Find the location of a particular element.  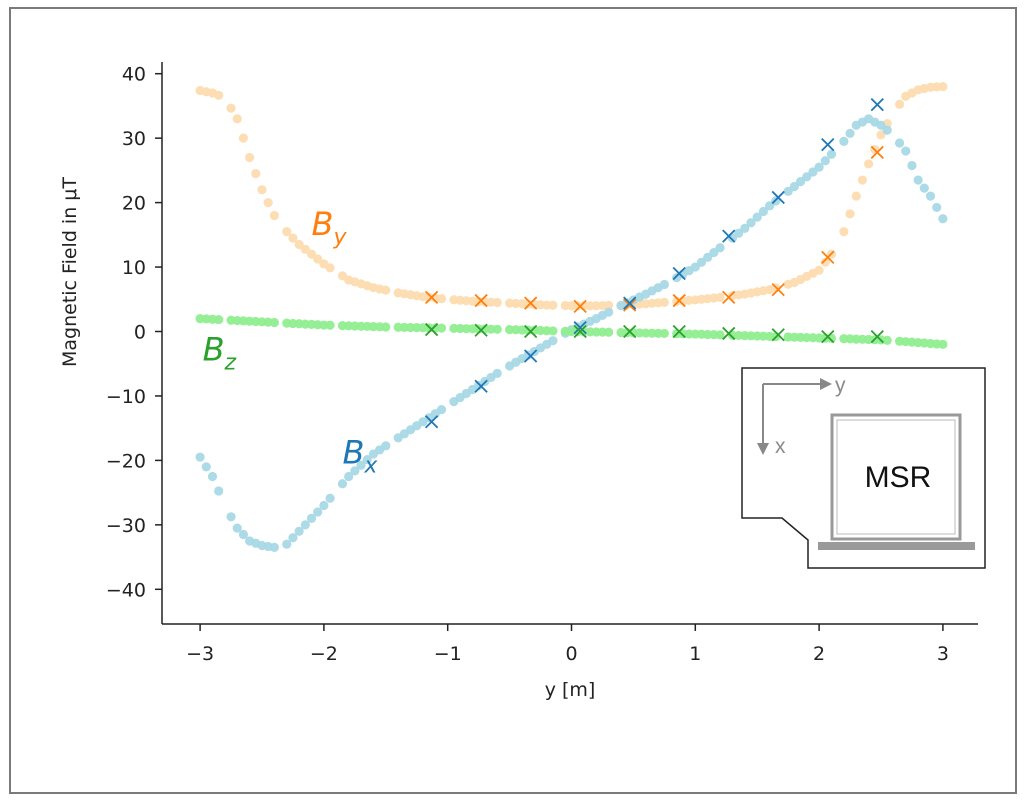

y-tick-label: −10 is located at coordinates (126, 397).